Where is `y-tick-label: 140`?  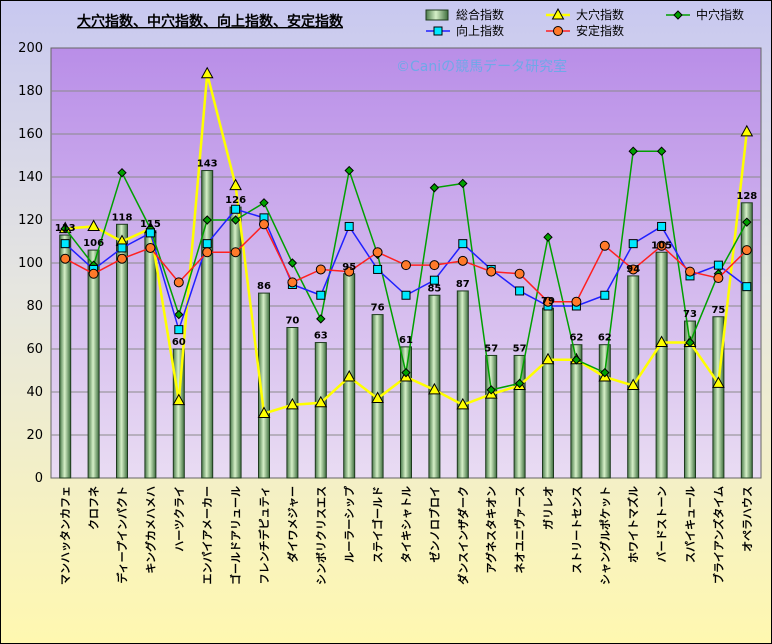 y-tick-label: 140 is located at coordinates (30, 177).